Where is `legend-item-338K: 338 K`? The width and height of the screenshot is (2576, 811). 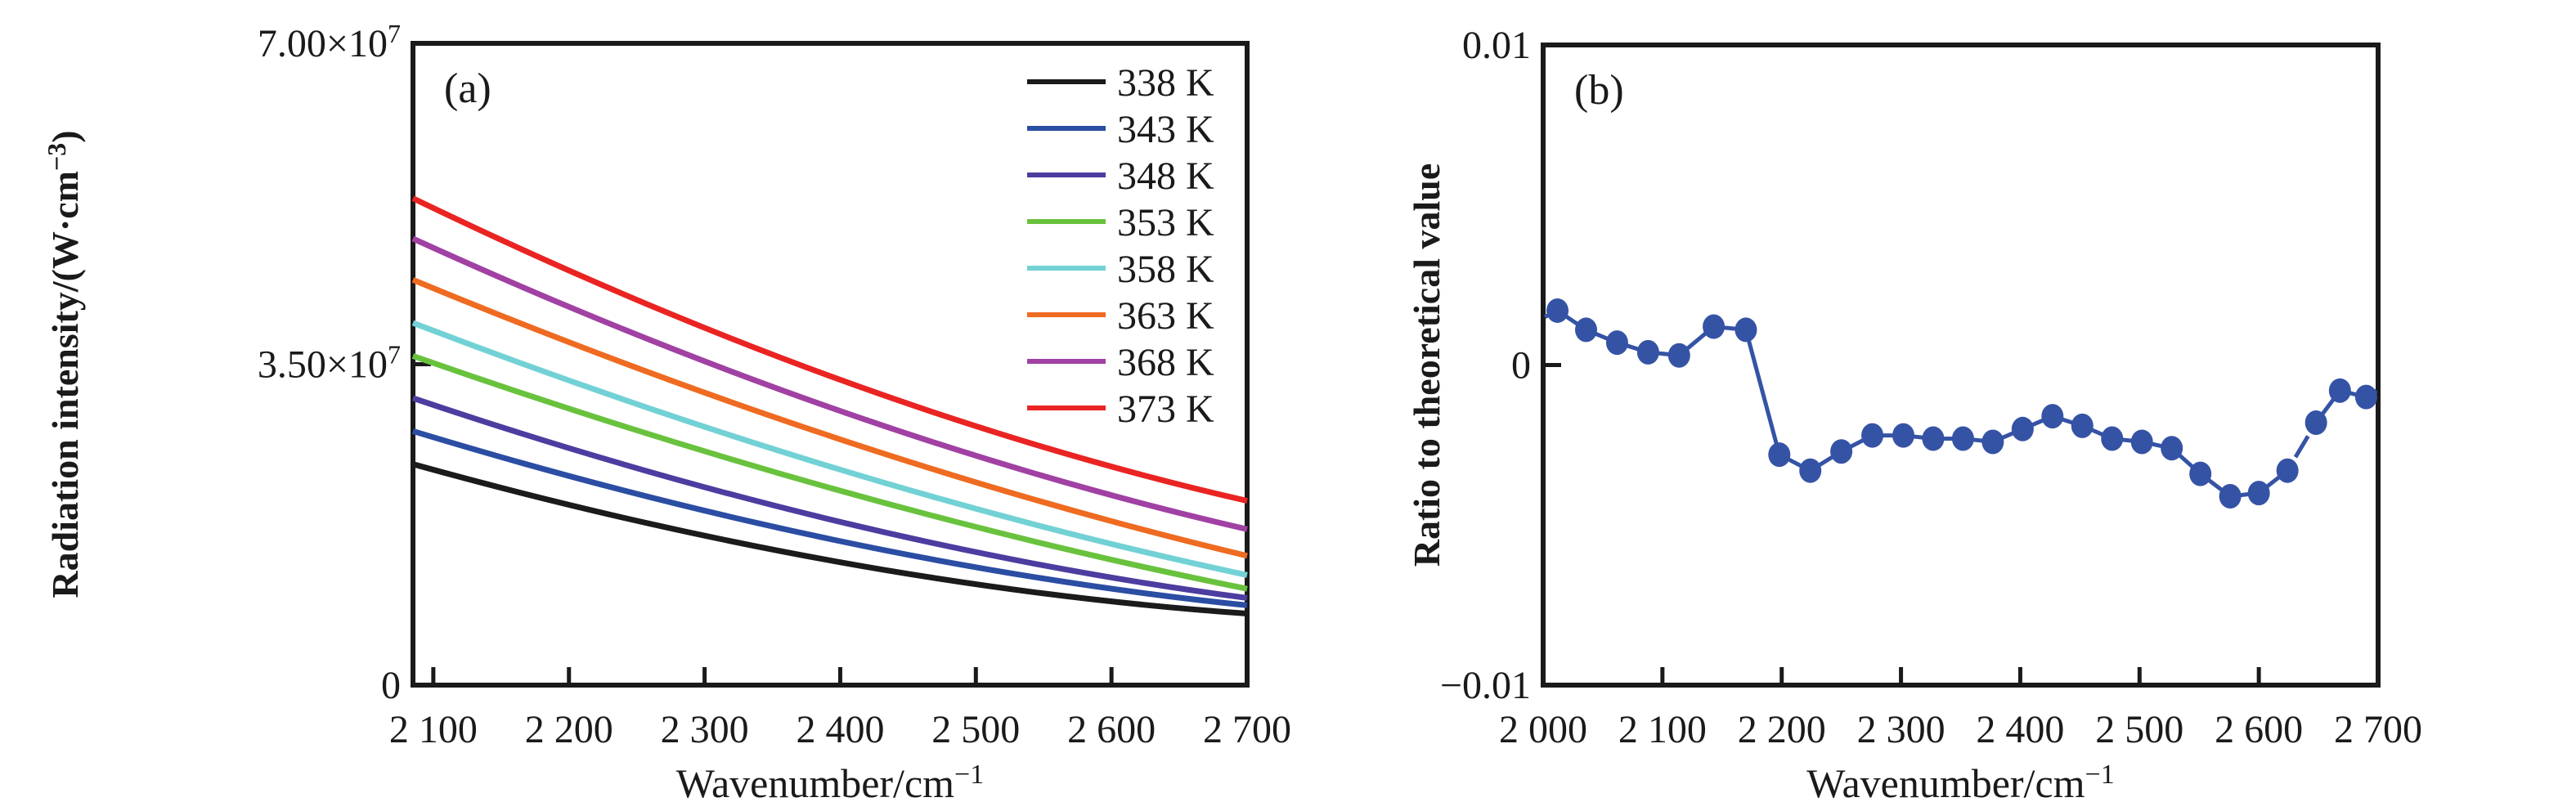 legend-item-338K: 338 K is located at coordinates (1120, 83).